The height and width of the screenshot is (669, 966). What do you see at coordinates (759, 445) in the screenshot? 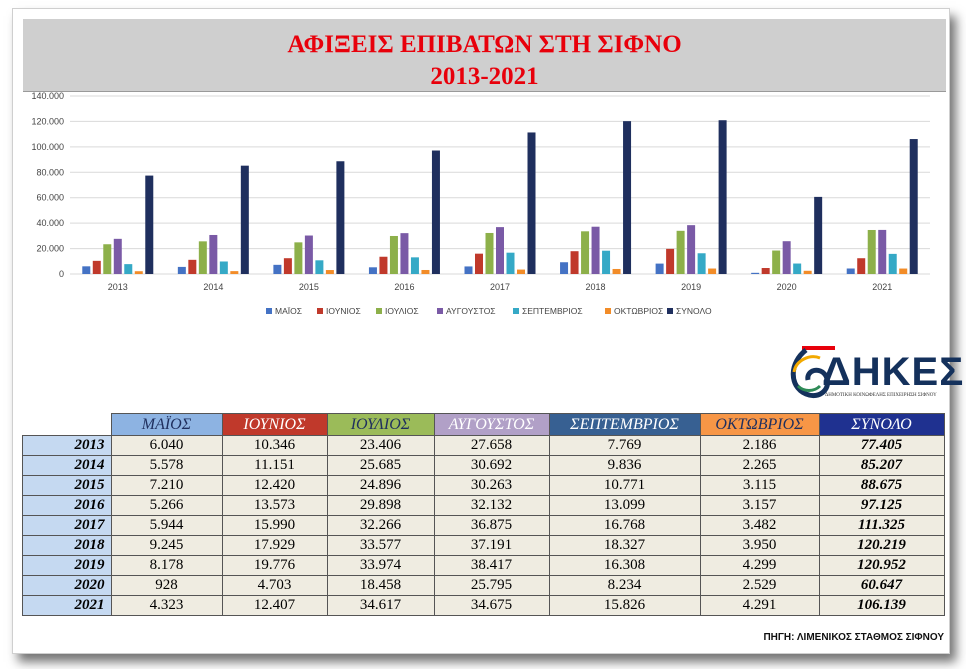
I see `value-cell: 2.186` at bounding box center [759, 445].